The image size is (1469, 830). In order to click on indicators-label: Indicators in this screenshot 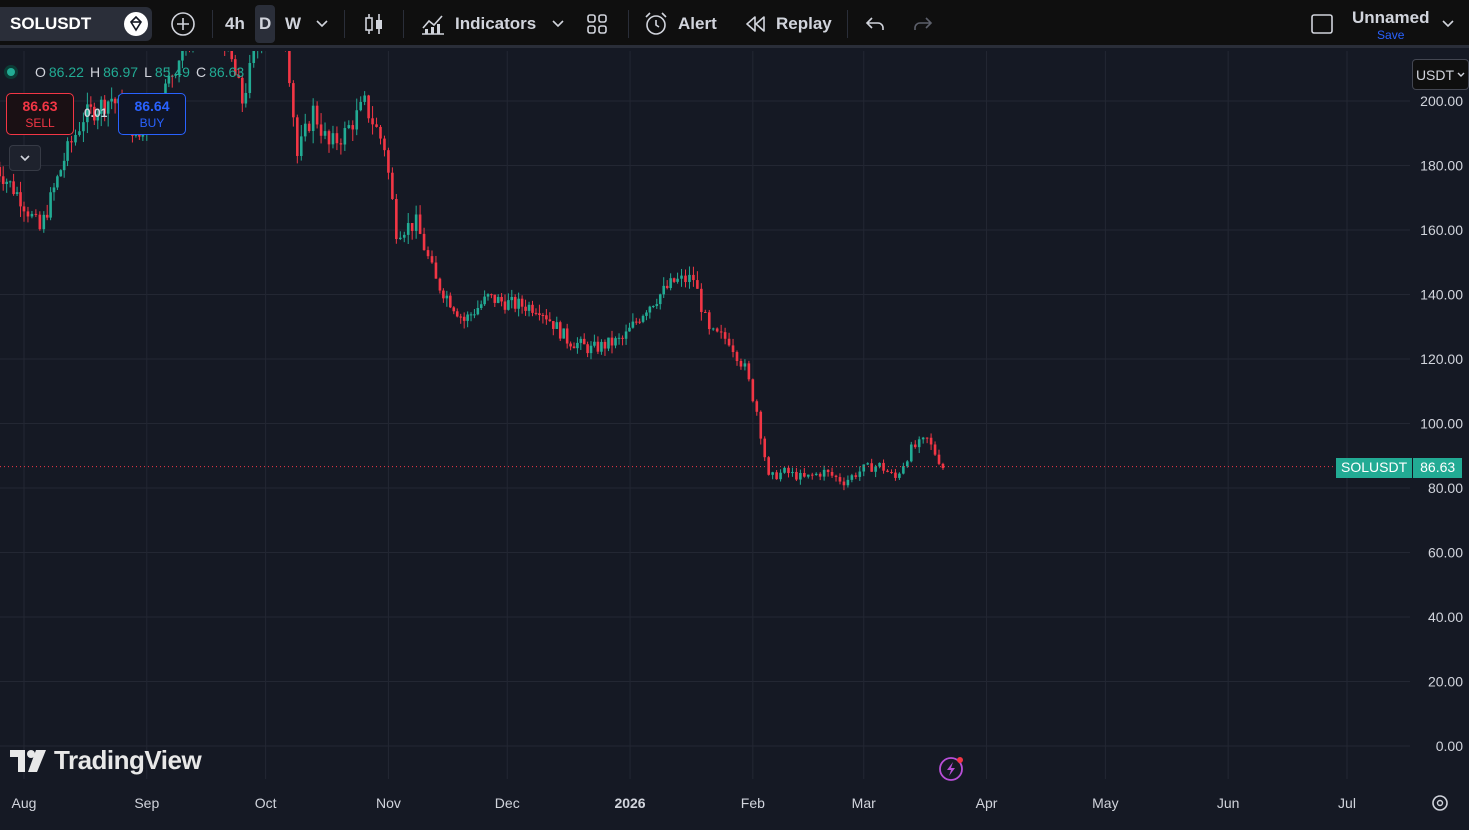, I will do `click(496, 23)`.